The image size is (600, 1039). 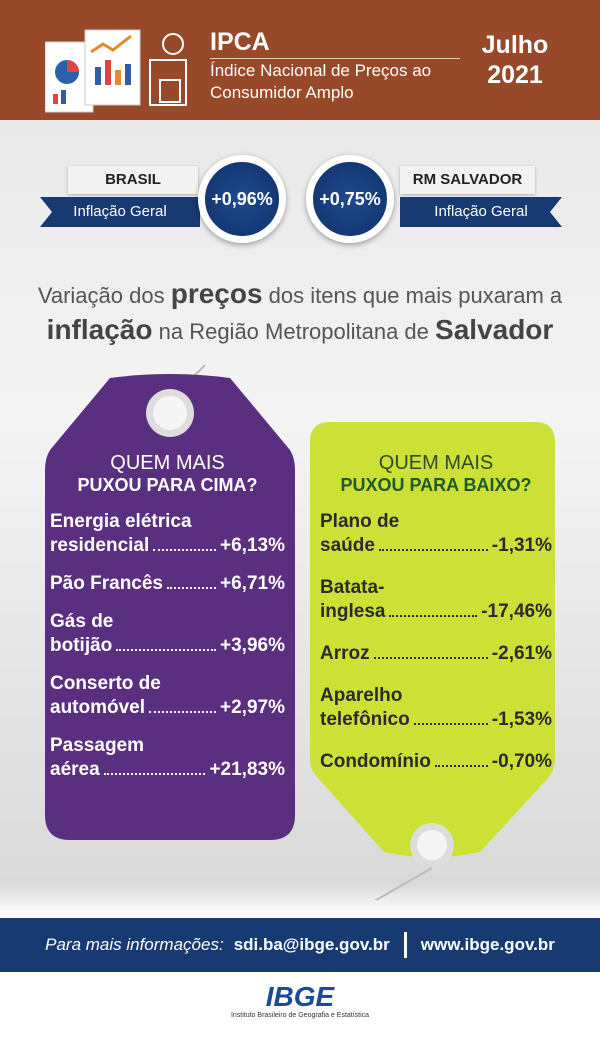 I want to click on website: www.ibge.gov.br, so click(x=487, y=944).